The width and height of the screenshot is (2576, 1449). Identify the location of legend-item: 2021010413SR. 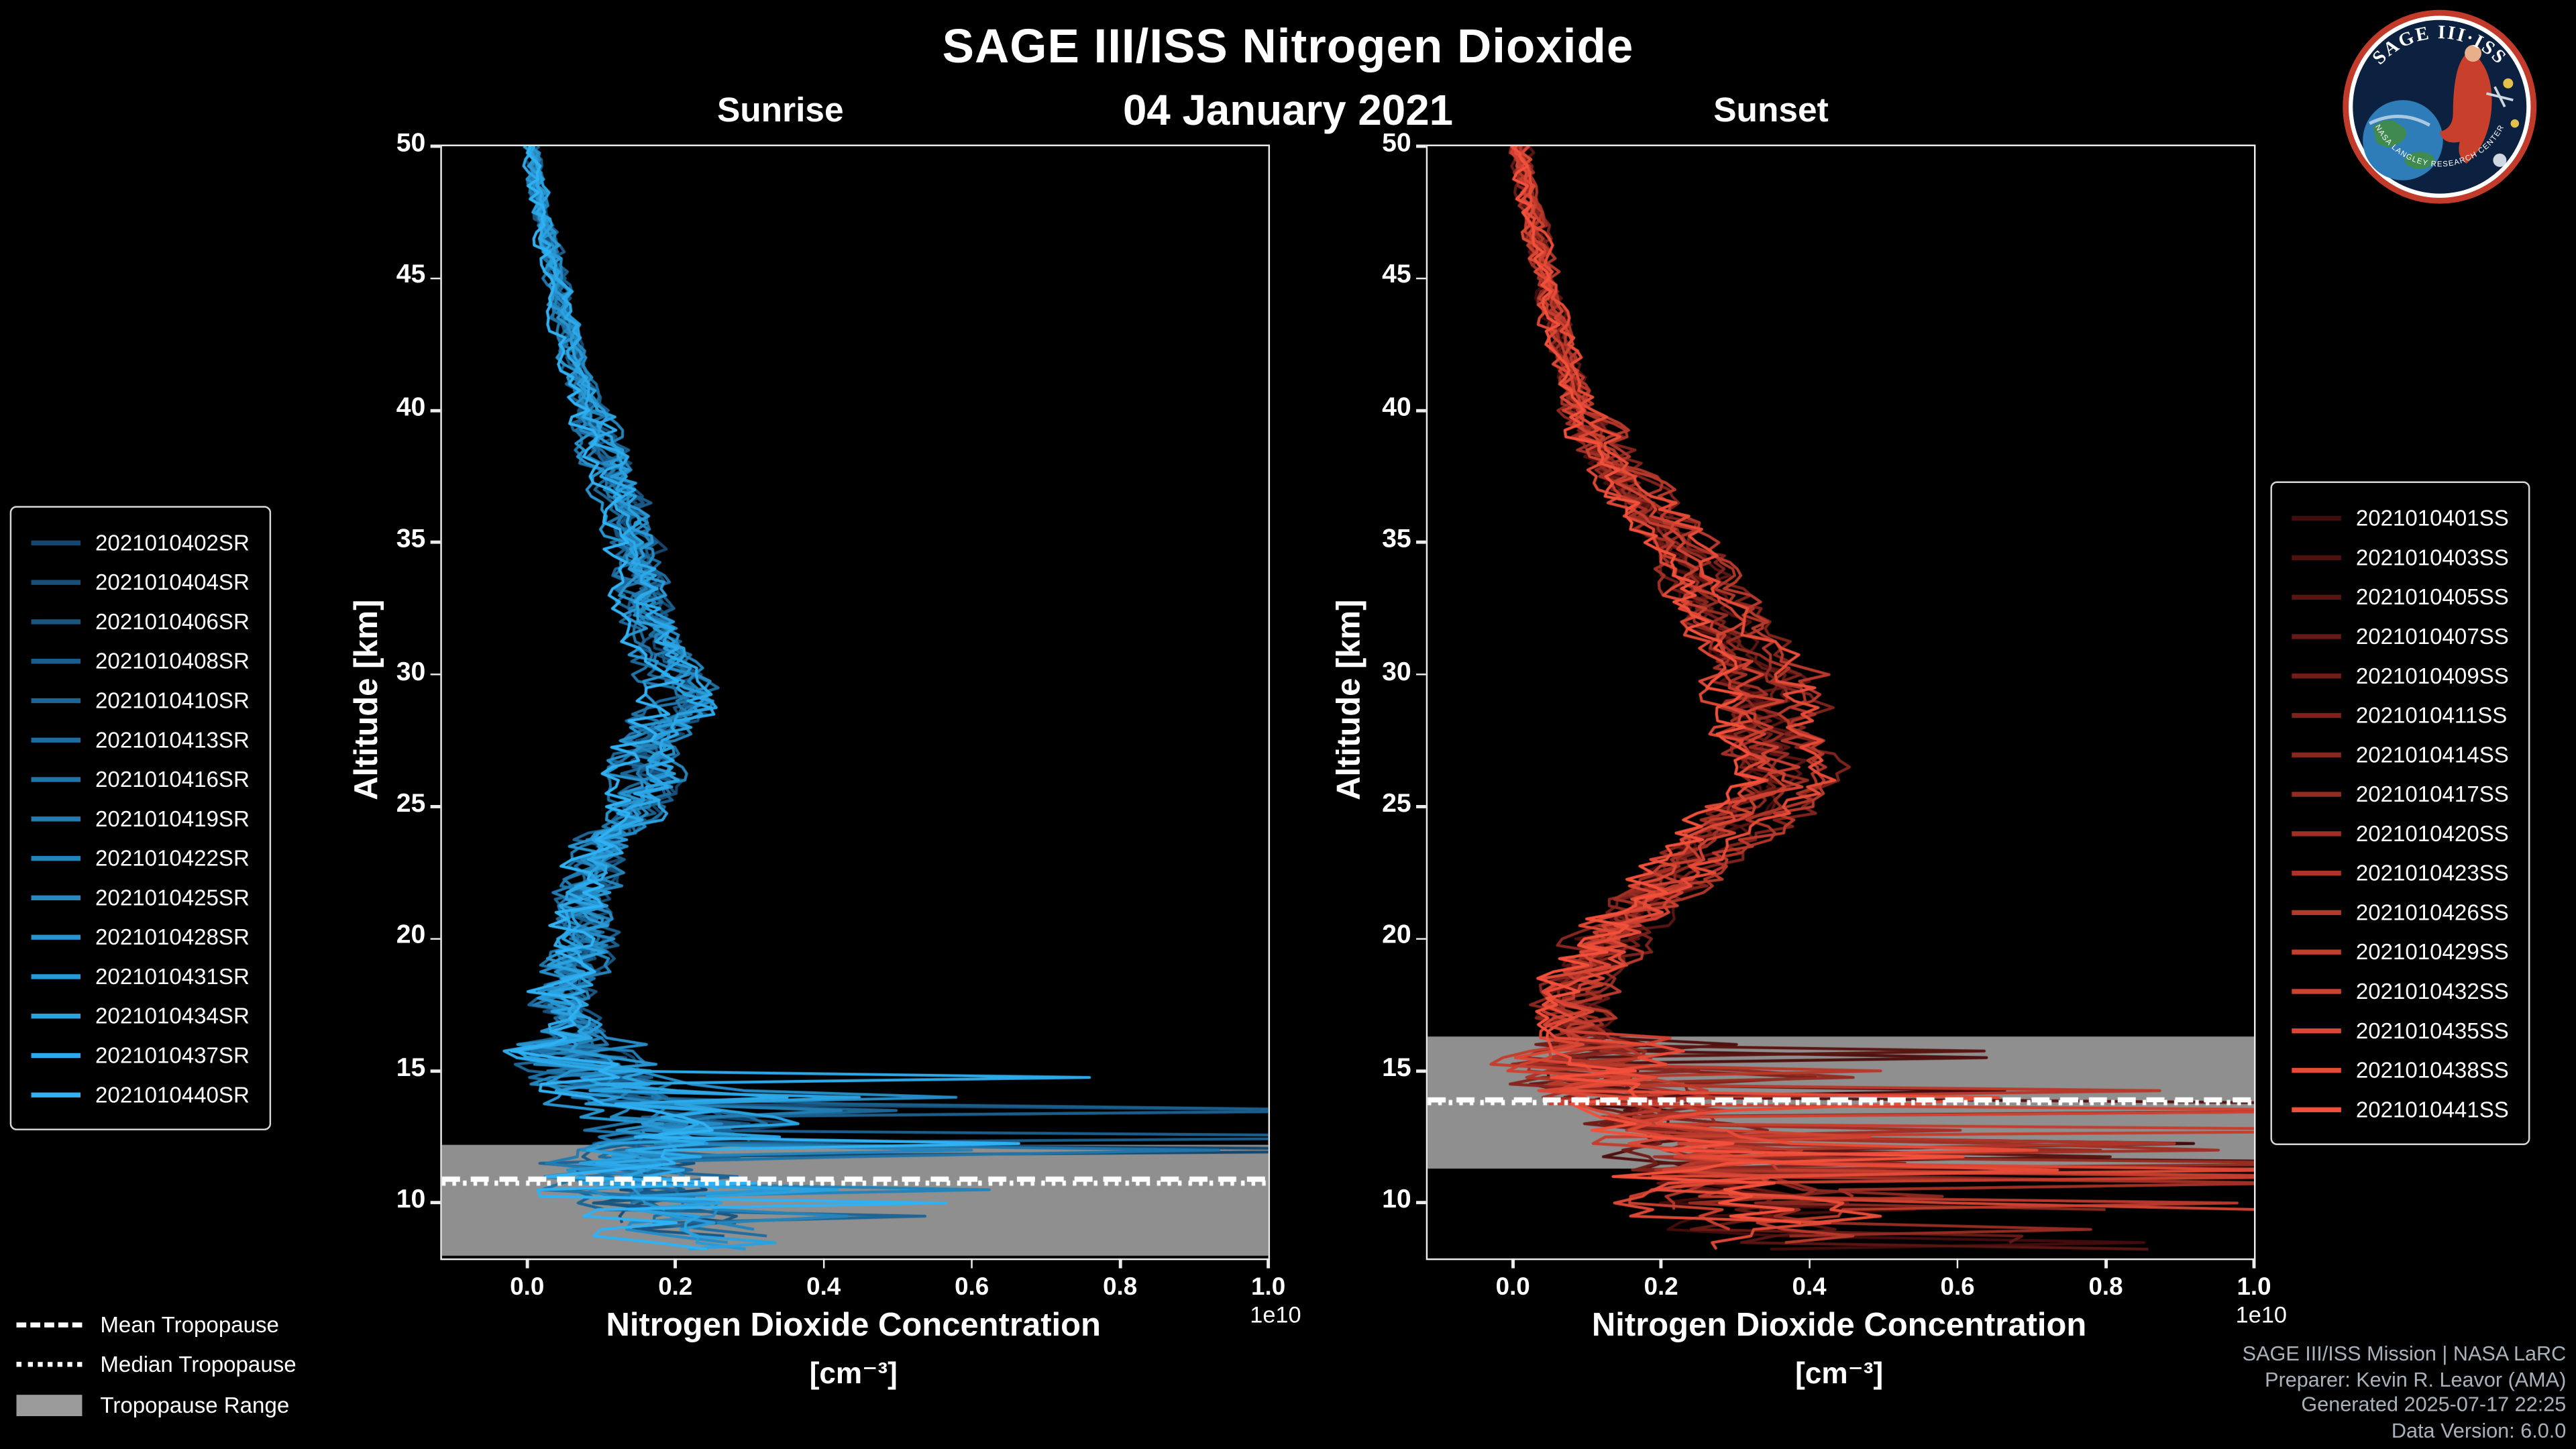
(140, 739).